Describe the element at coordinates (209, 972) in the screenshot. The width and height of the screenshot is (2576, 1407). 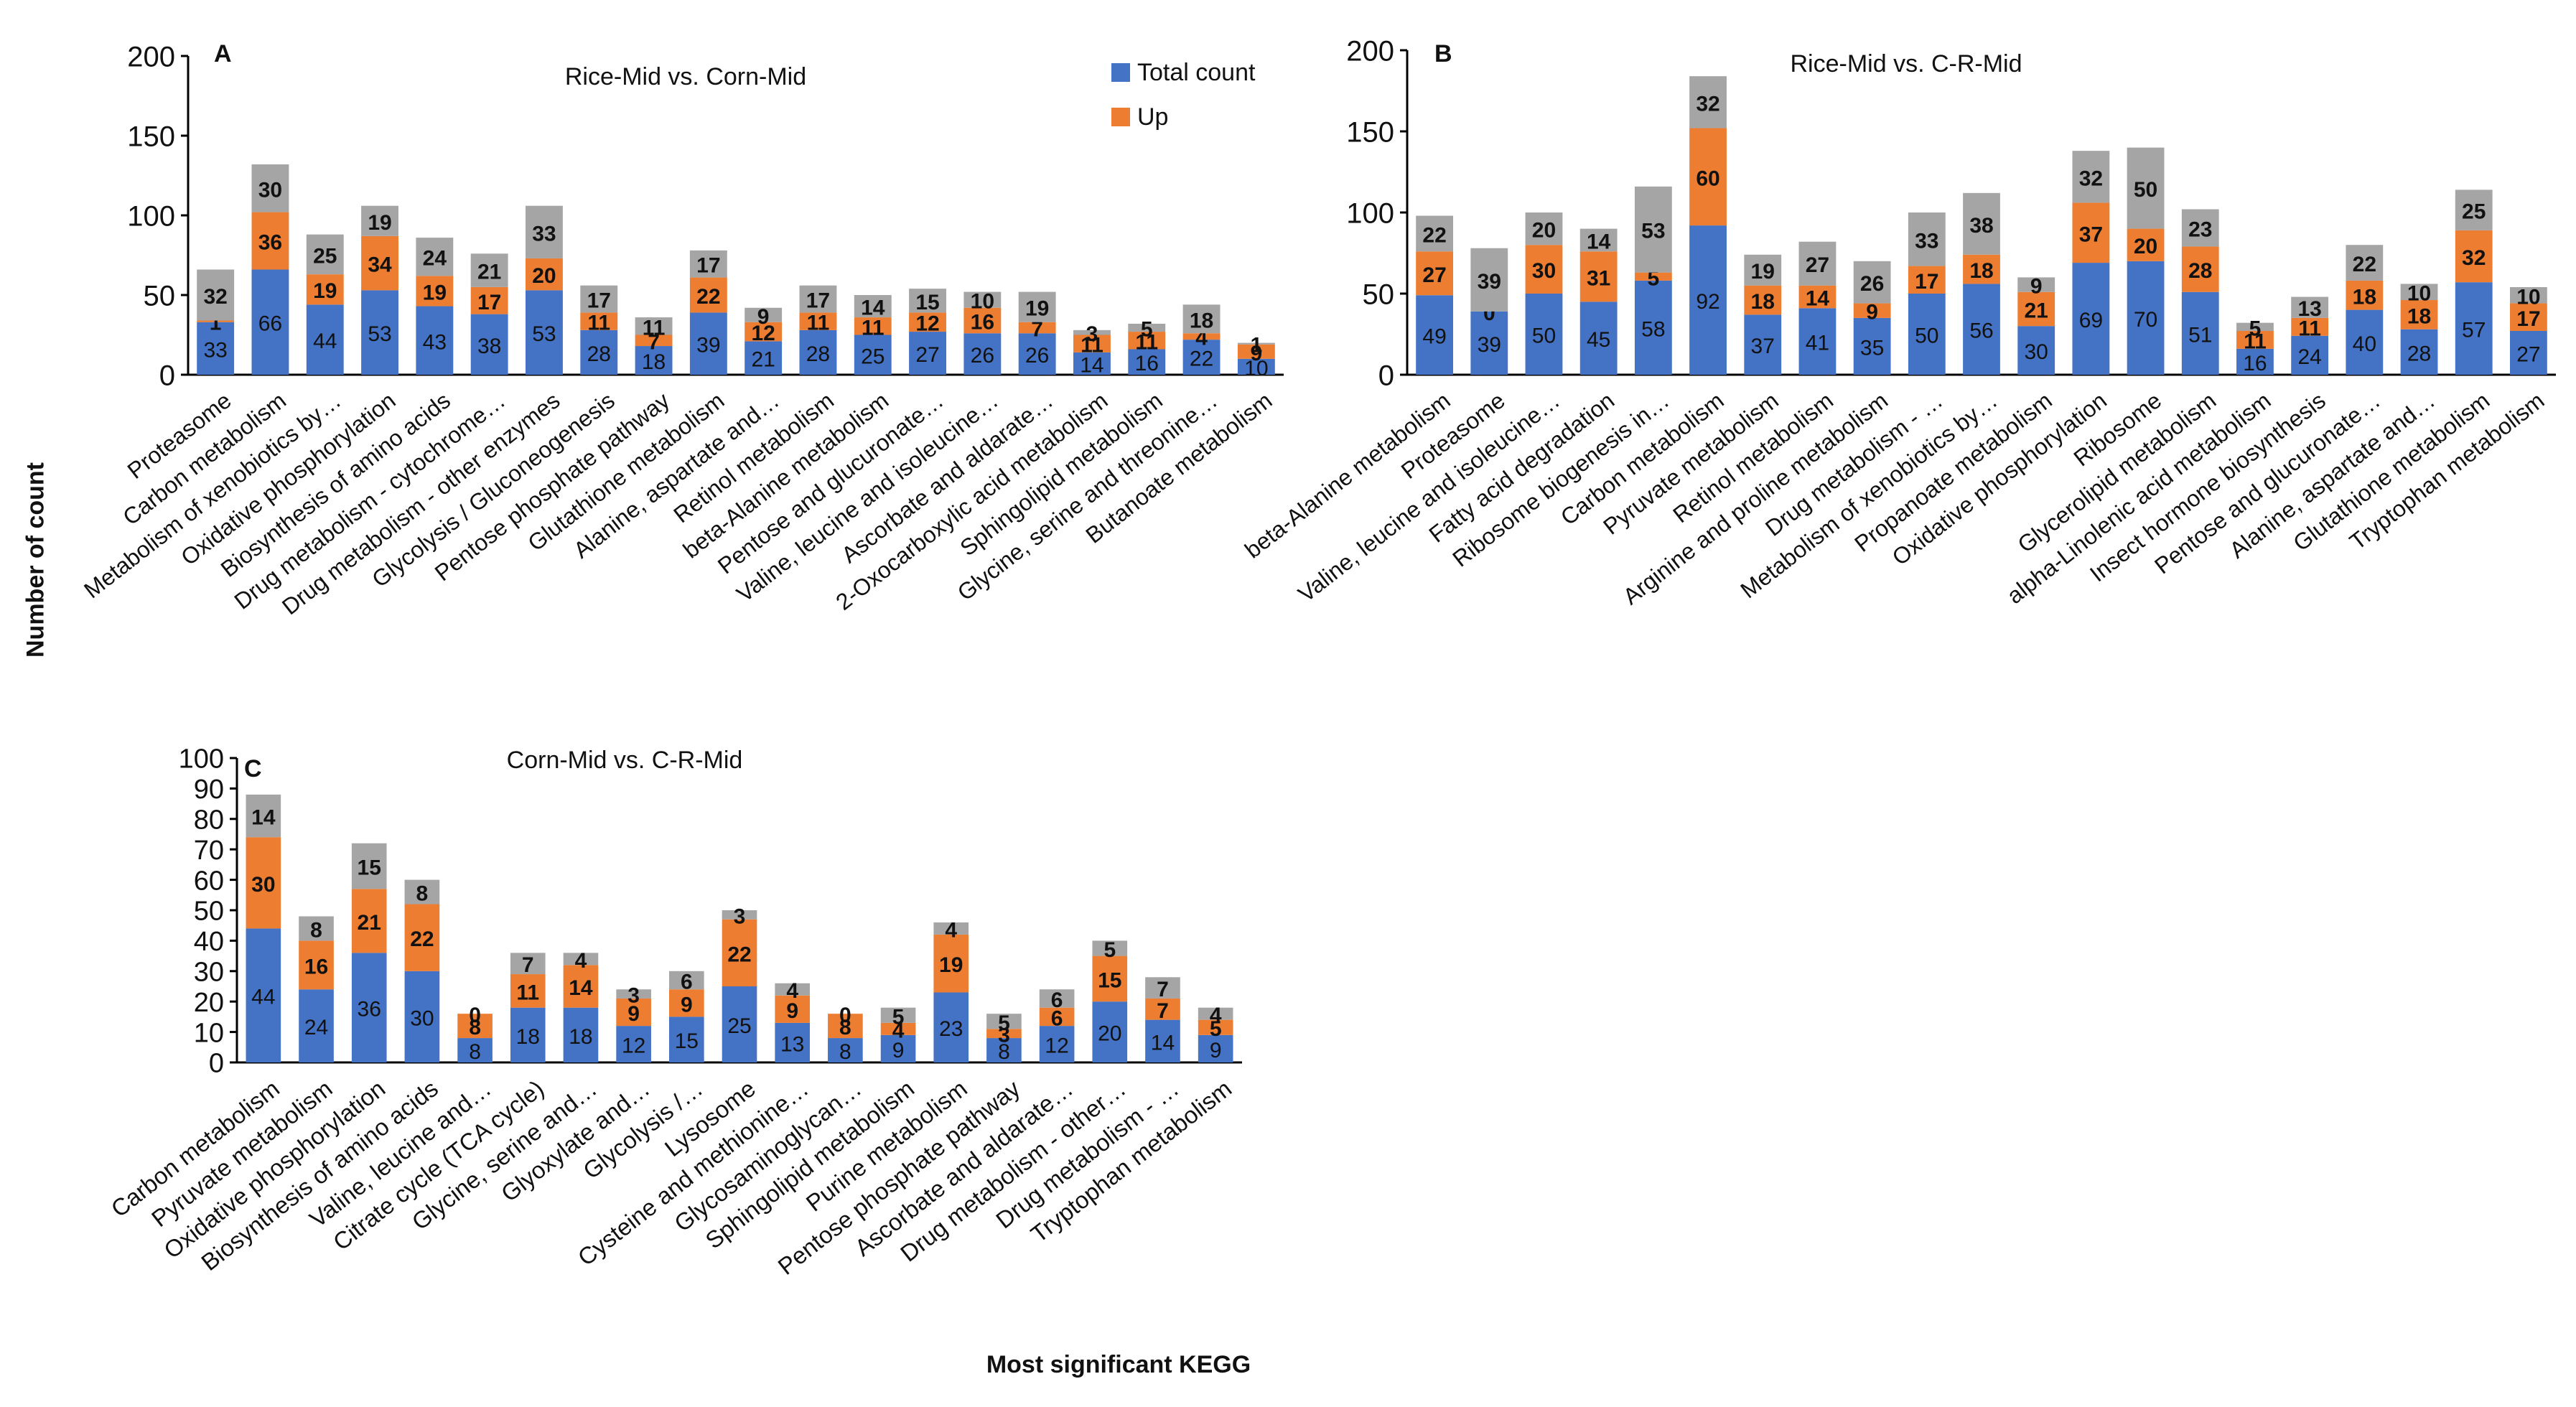
I see `y-tick-label: 30` at that location.